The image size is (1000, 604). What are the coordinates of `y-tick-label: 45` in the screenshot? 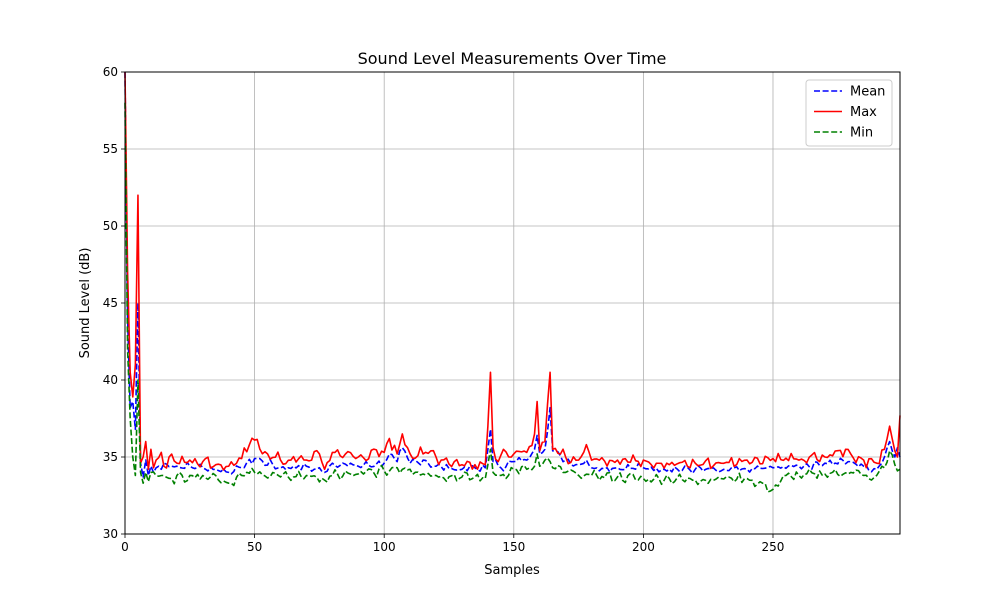 It's located at (110, 303).